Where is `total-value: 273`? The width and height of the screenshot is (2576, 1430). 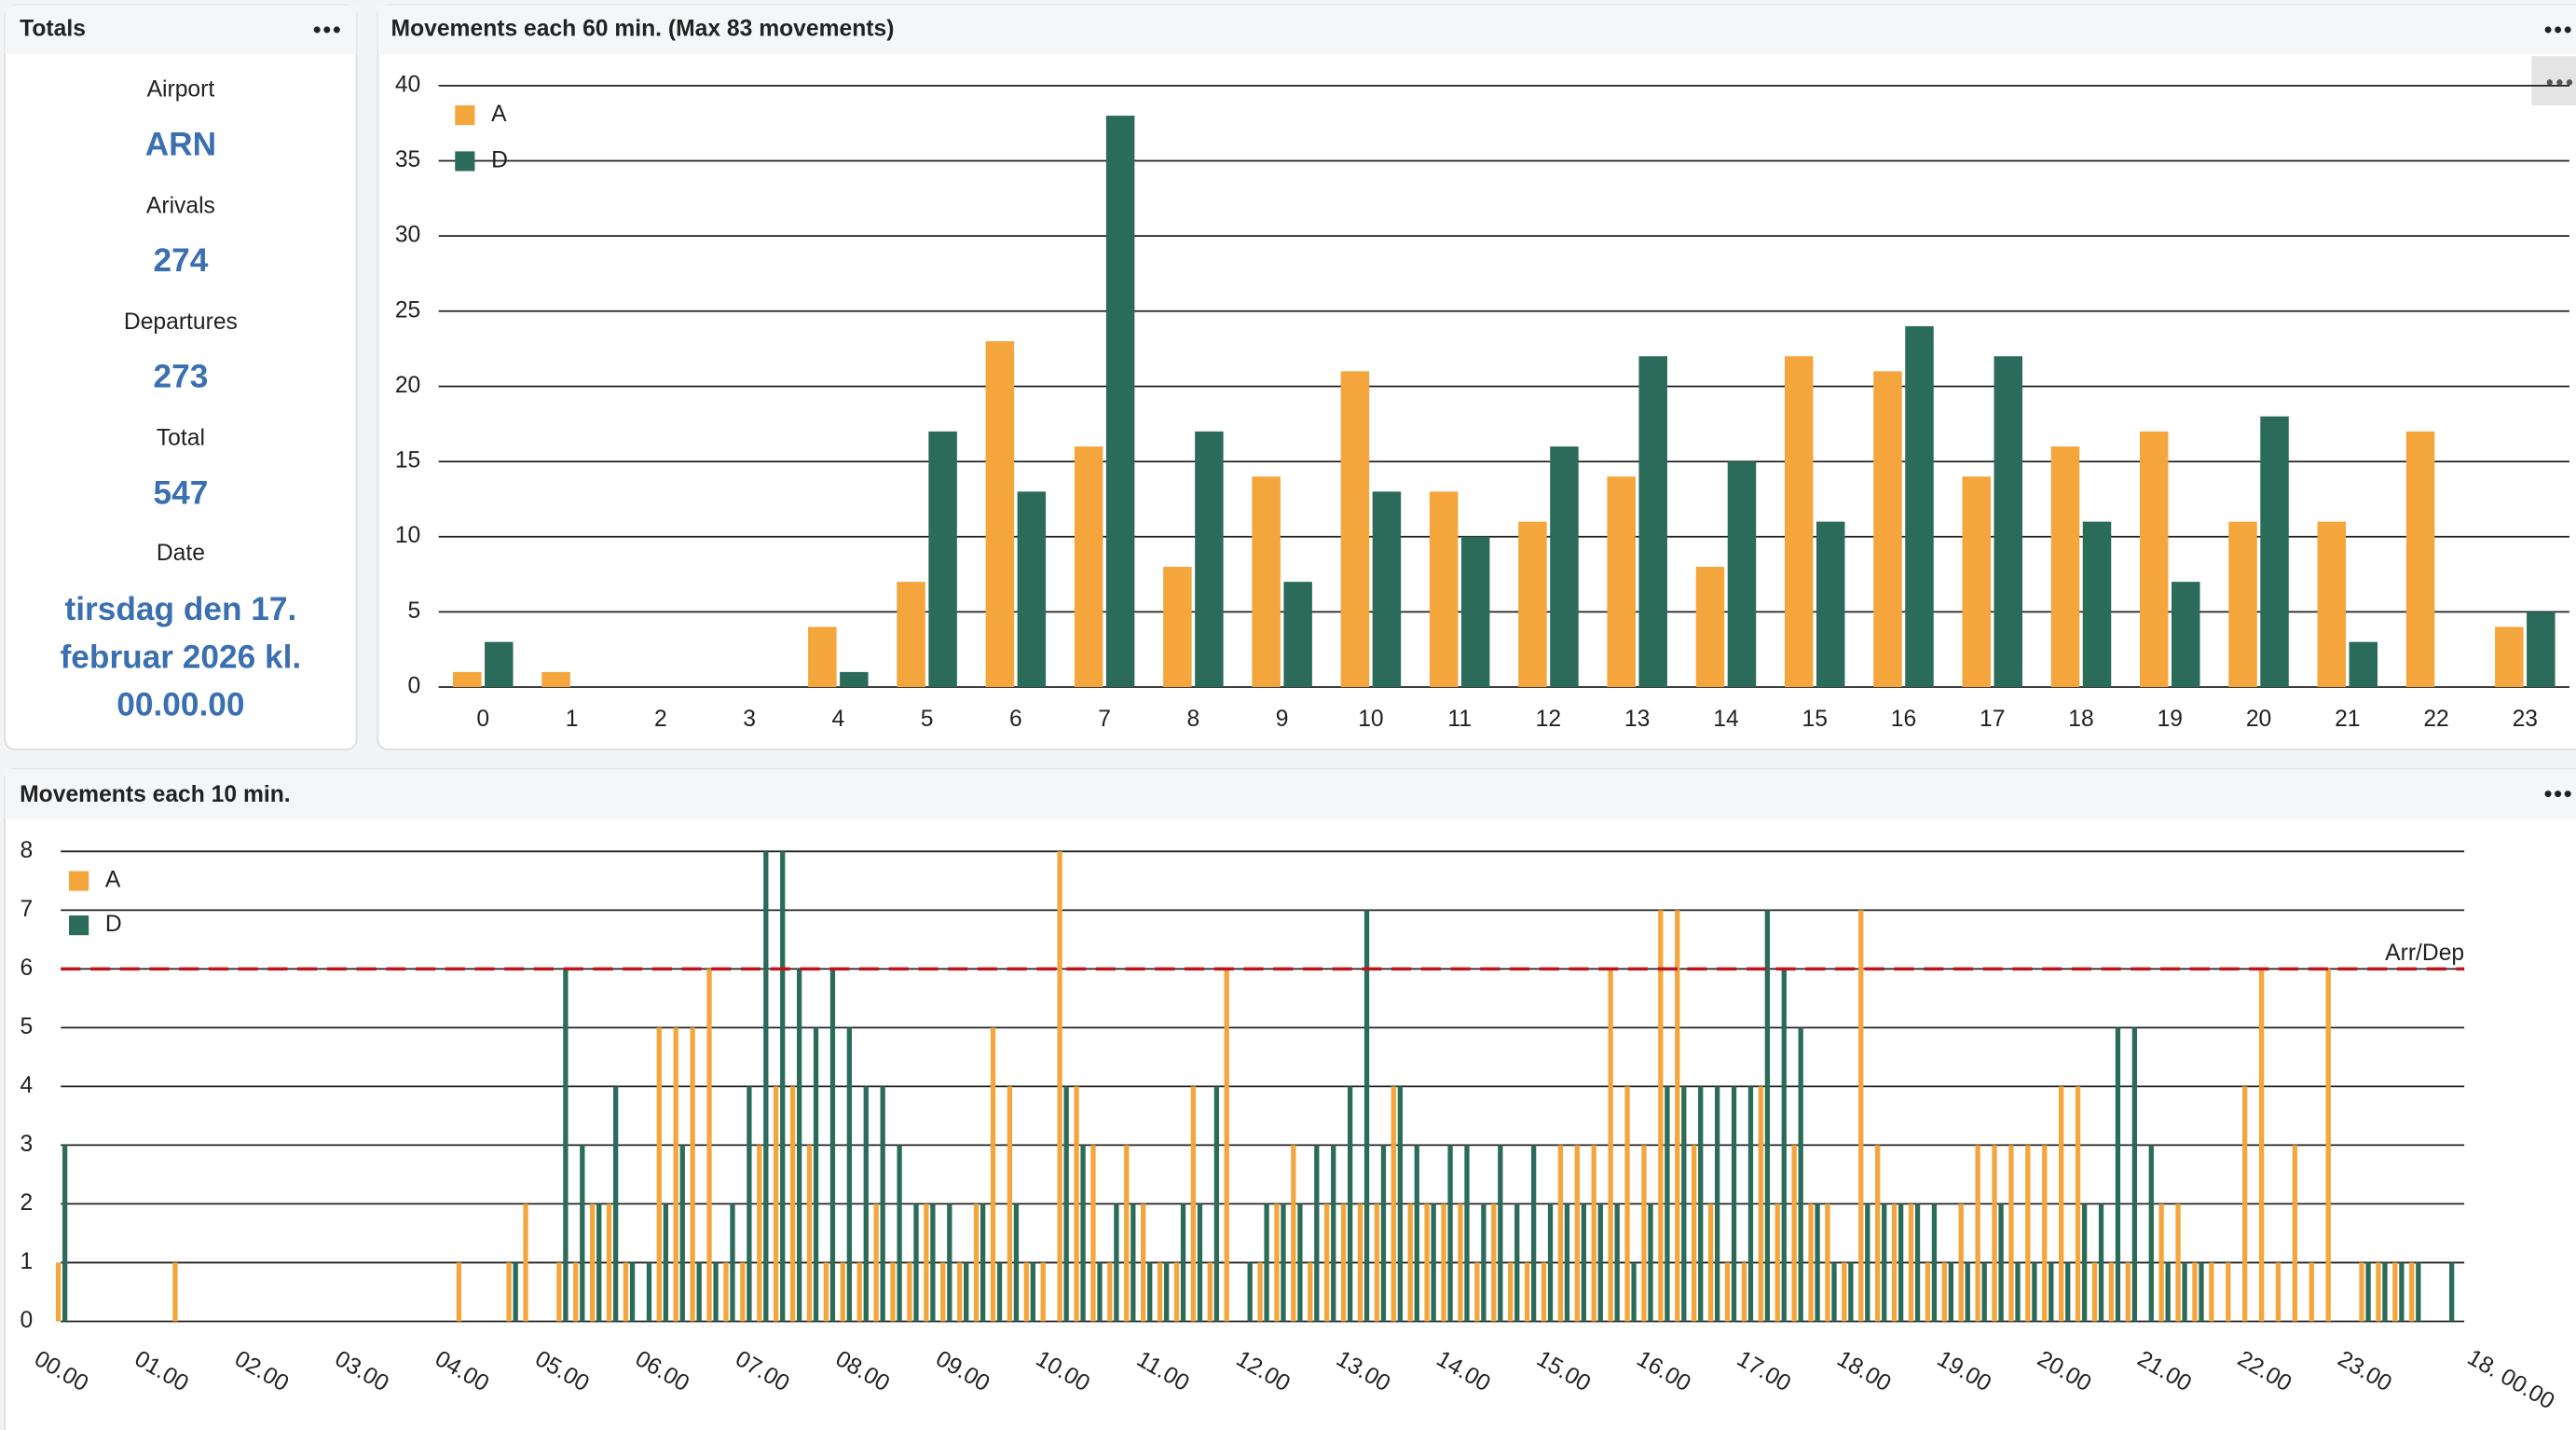 total-value: 273 is located at coordinates (180, 377).